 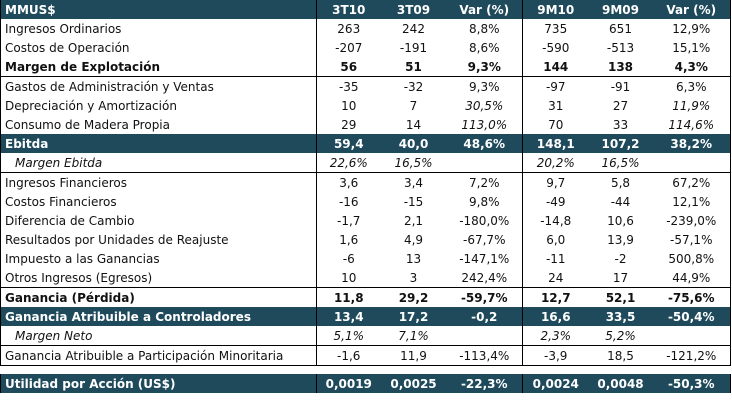 I want to click on row-label: Gastos de Administración y Ventas, so click(x=158, y=86).